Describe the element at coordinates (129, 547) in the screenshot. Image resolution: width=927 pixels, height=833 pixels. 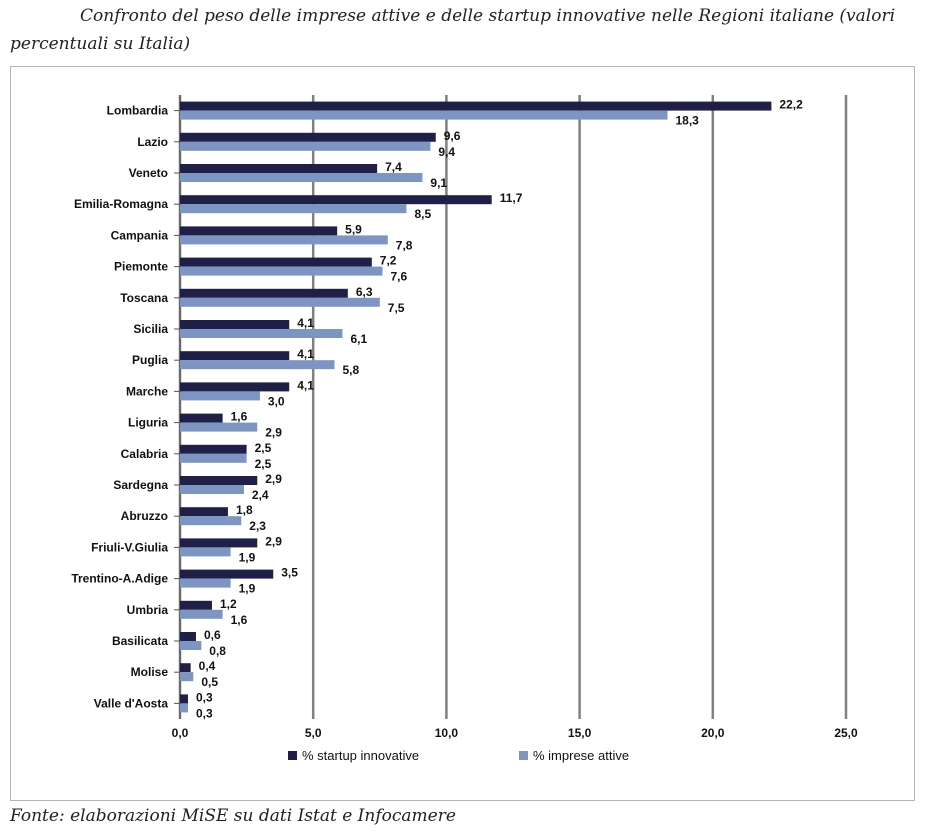
I see `category-label: Friuli-V.Giulia` at that location.